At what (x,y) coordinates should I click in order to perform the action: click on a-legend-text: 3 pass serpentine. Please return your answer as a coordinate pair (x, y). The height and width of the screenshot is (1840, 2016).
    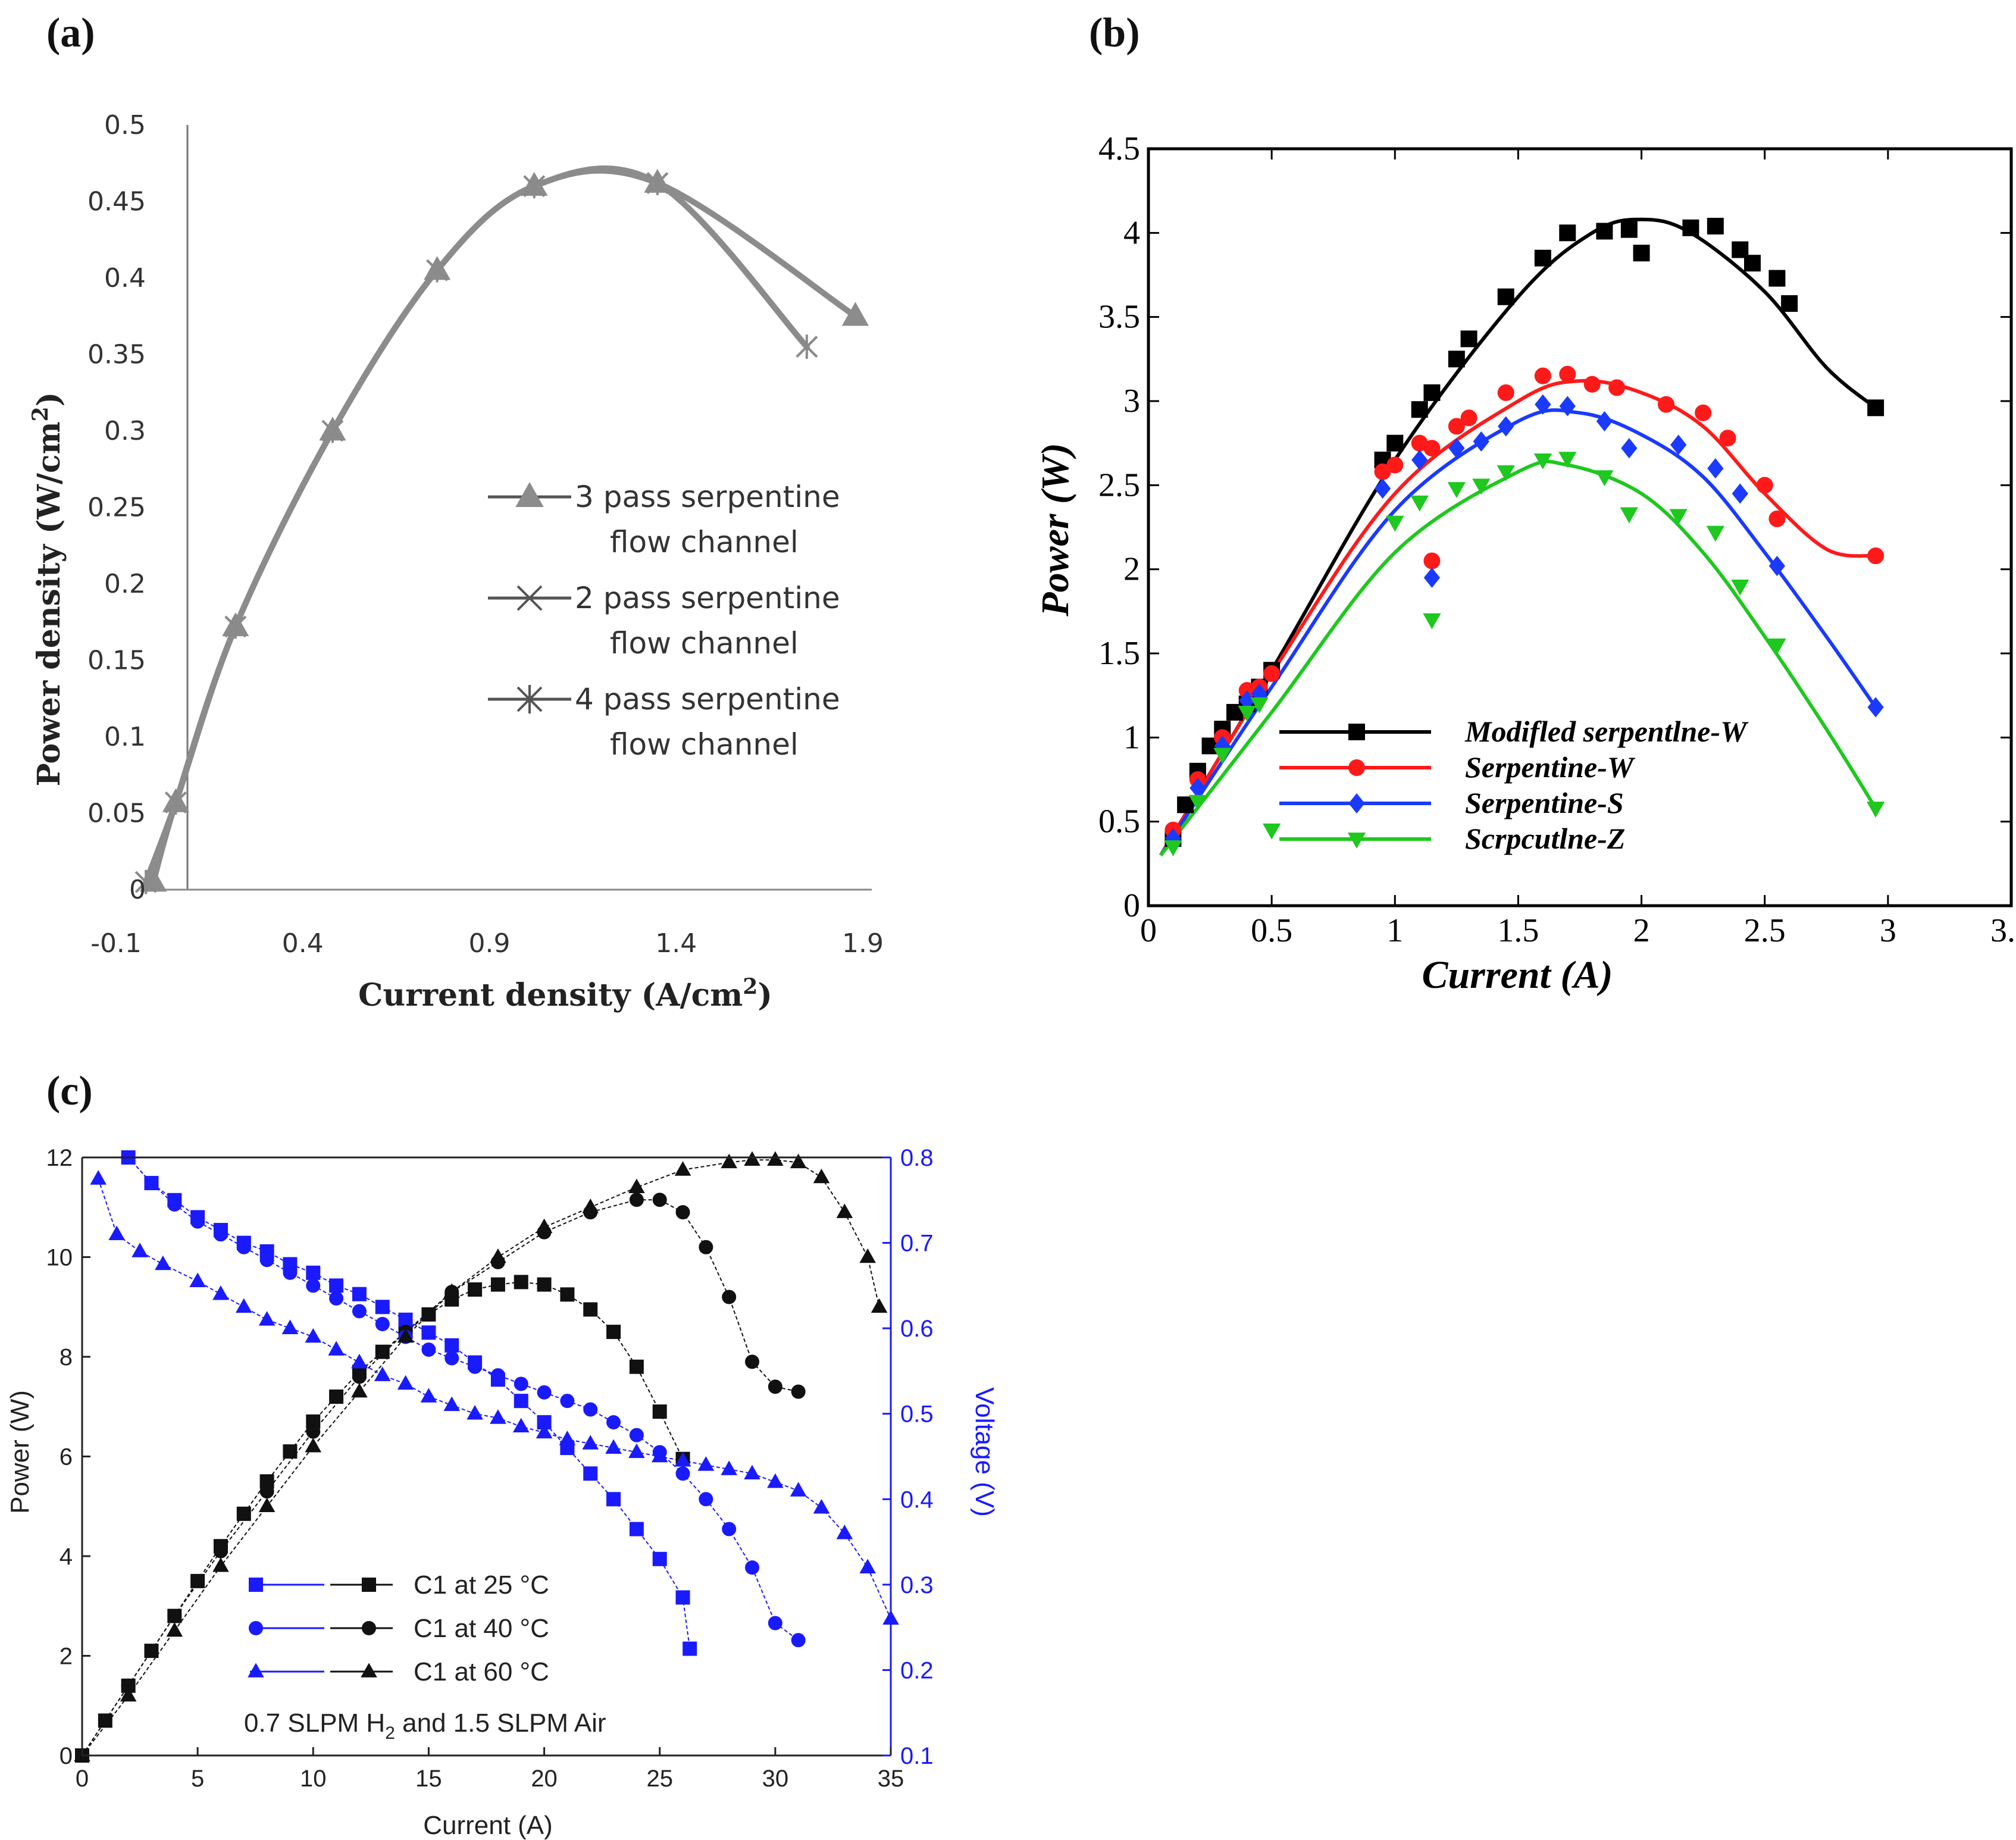
    Looking at the image, I should click on (708, 497).